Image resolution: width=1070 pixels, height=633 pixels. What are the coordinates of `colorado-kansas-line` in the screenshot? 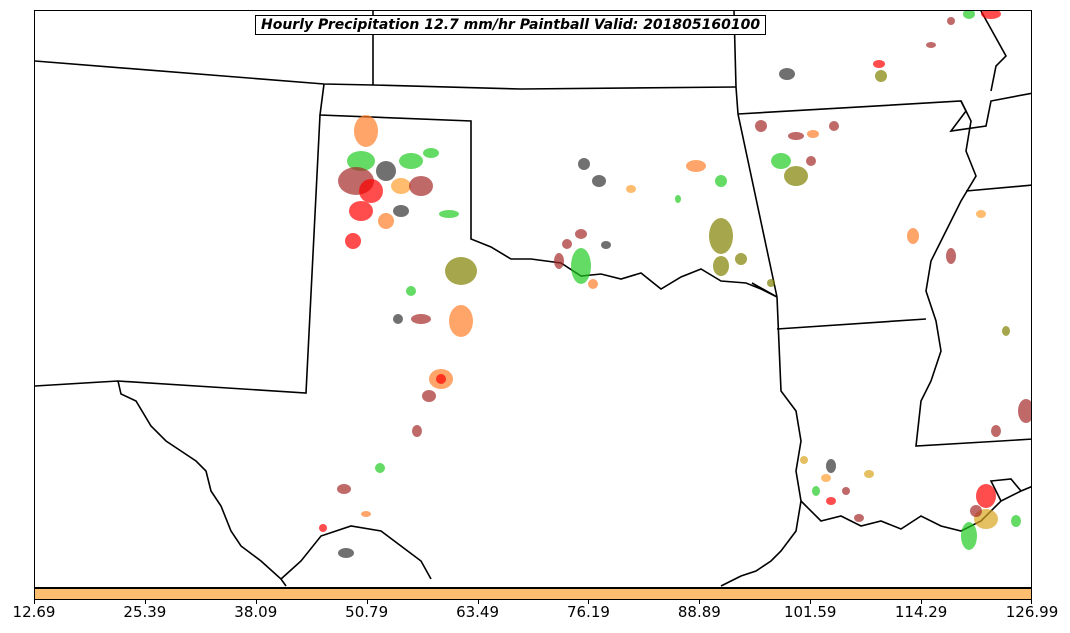 It's located at (386, 75).